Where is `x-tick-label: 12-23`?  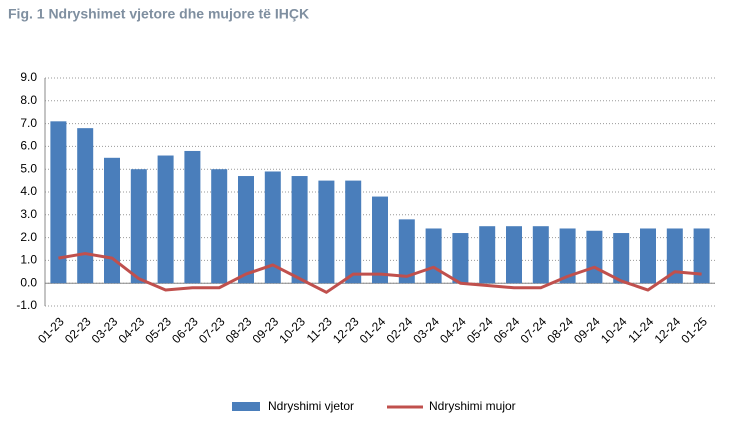
x-tick-label: 12-23 is located at coordinates (346, 330).